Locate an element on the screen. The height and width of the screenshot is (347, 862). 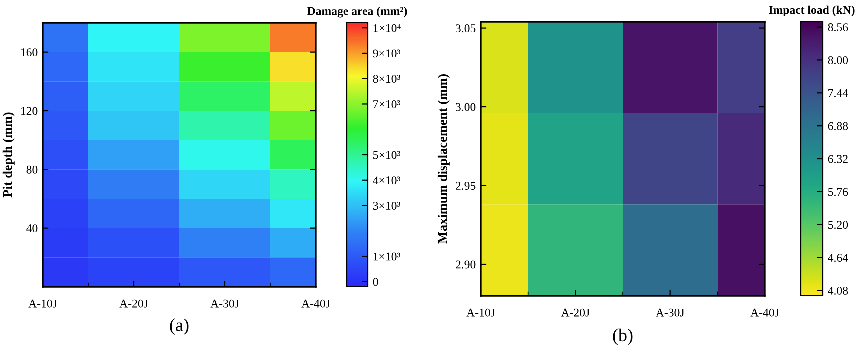
y-axis-title: Maximum displacement (mm) is located at coordinates (444, 159).